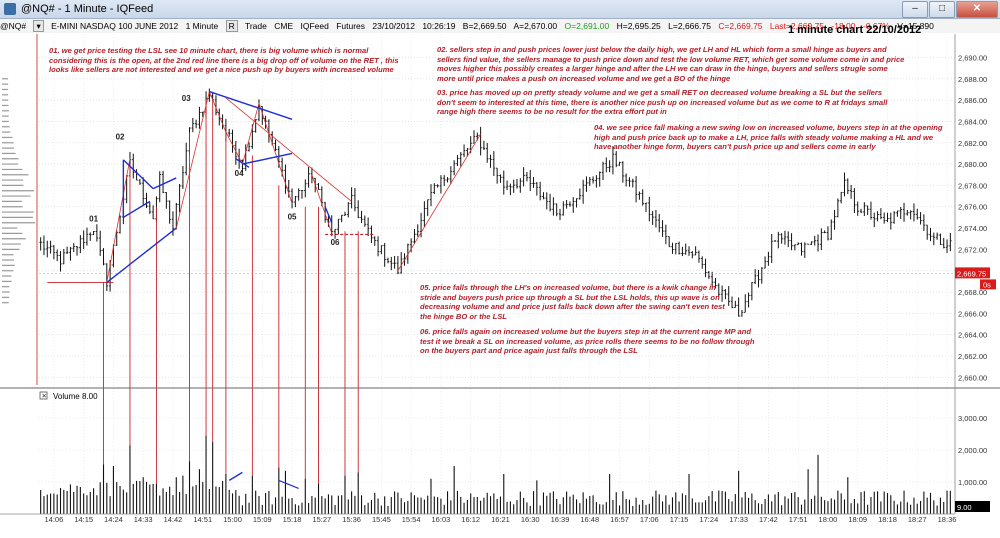 The image size is (1000, 538). What do you see at coordinates (942, 9) in the screenshot?
I see `maximize-button: □` at bounding box center [942, 9].